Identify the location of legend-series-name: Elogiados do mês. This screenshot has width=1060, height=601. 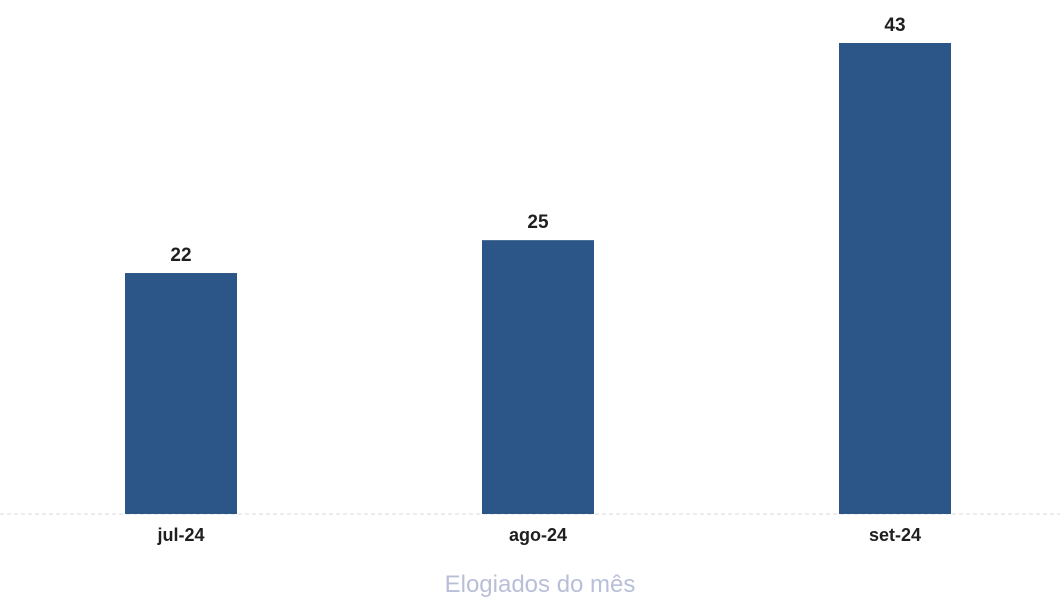
(540, 584).